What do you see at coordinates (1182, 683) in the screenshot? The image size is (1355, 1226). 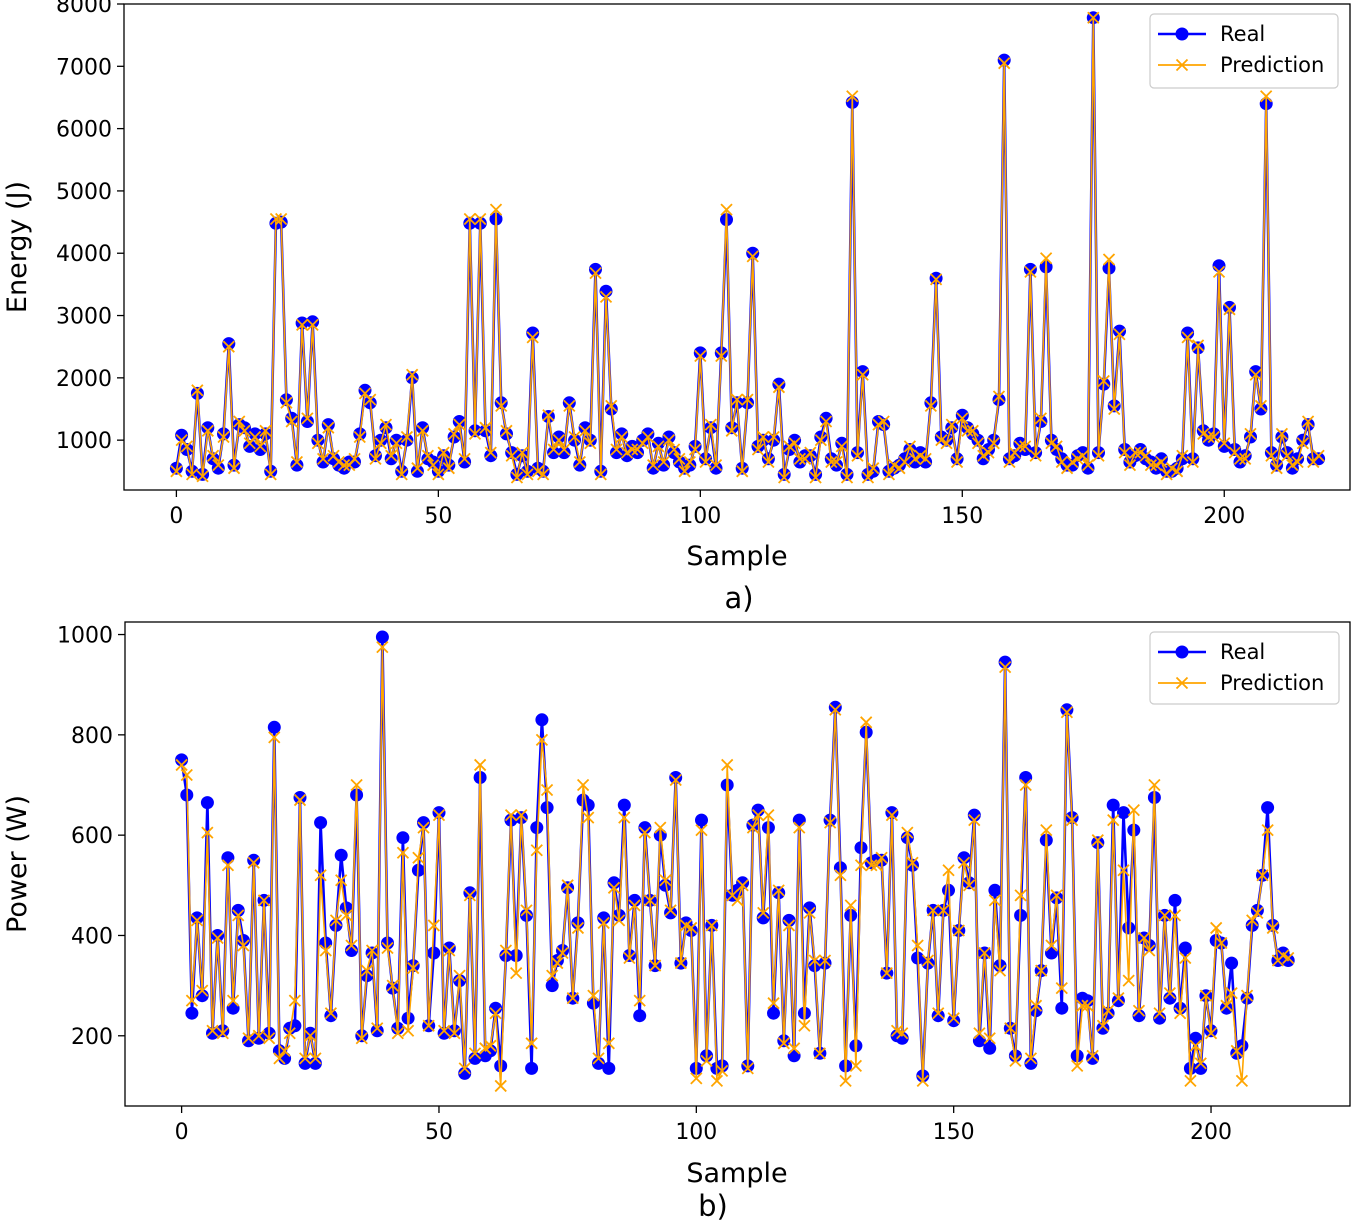 I see `legend-marker-prediction` at bounding box center [1182, 683].